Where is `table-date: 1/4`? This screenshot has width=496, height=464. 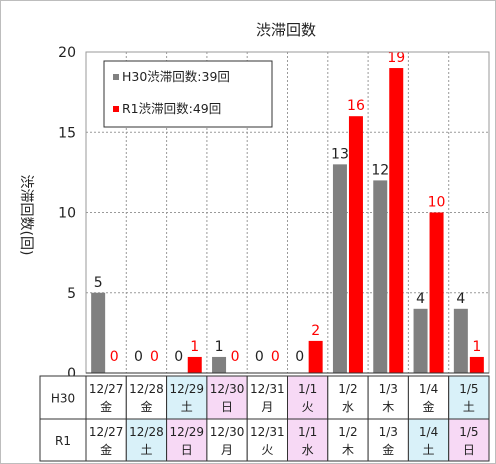 table-date: 1/4 is located at coordinates (428, 432).